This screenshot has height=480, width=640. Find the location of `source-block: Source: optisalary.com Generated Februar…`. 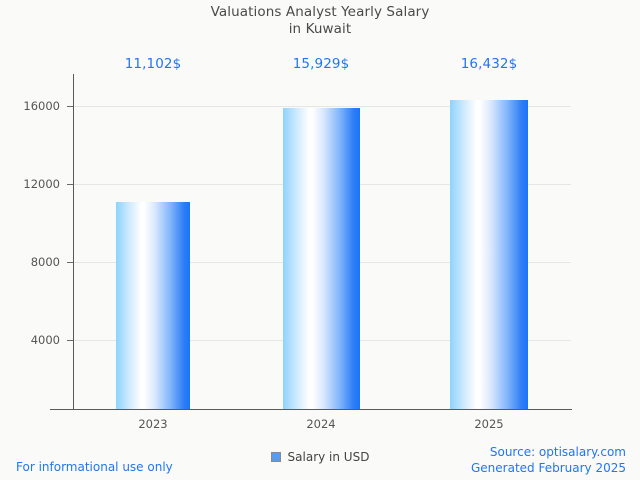

source-block: Source: optisalary.com Generated Februar… is located at coordinates (548, 460).